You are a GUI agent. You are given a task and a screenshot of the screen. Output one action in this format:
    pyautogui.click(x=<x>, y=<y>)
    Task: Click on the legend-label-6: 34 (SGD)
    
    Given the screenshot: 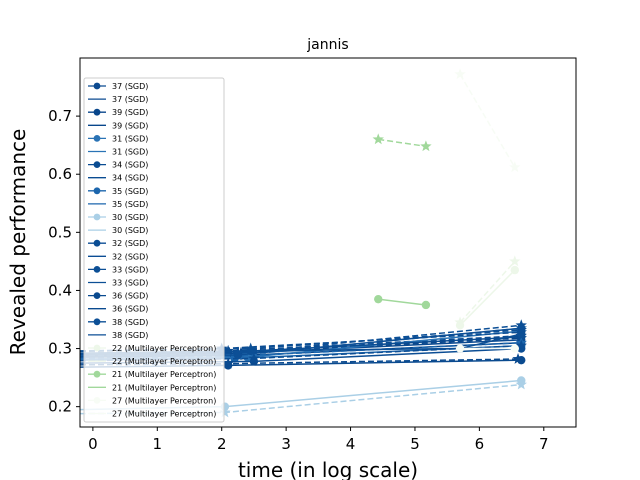 What is the action you would take?
    pyautogui.click(x=130, y=165)
    